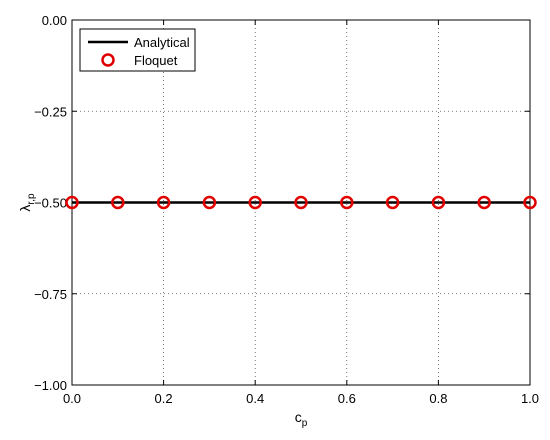 Image resolution: width=550 pixels, height=440 pixels. I want to click on legend-label-floquet: Floquet, so click(156, 60).